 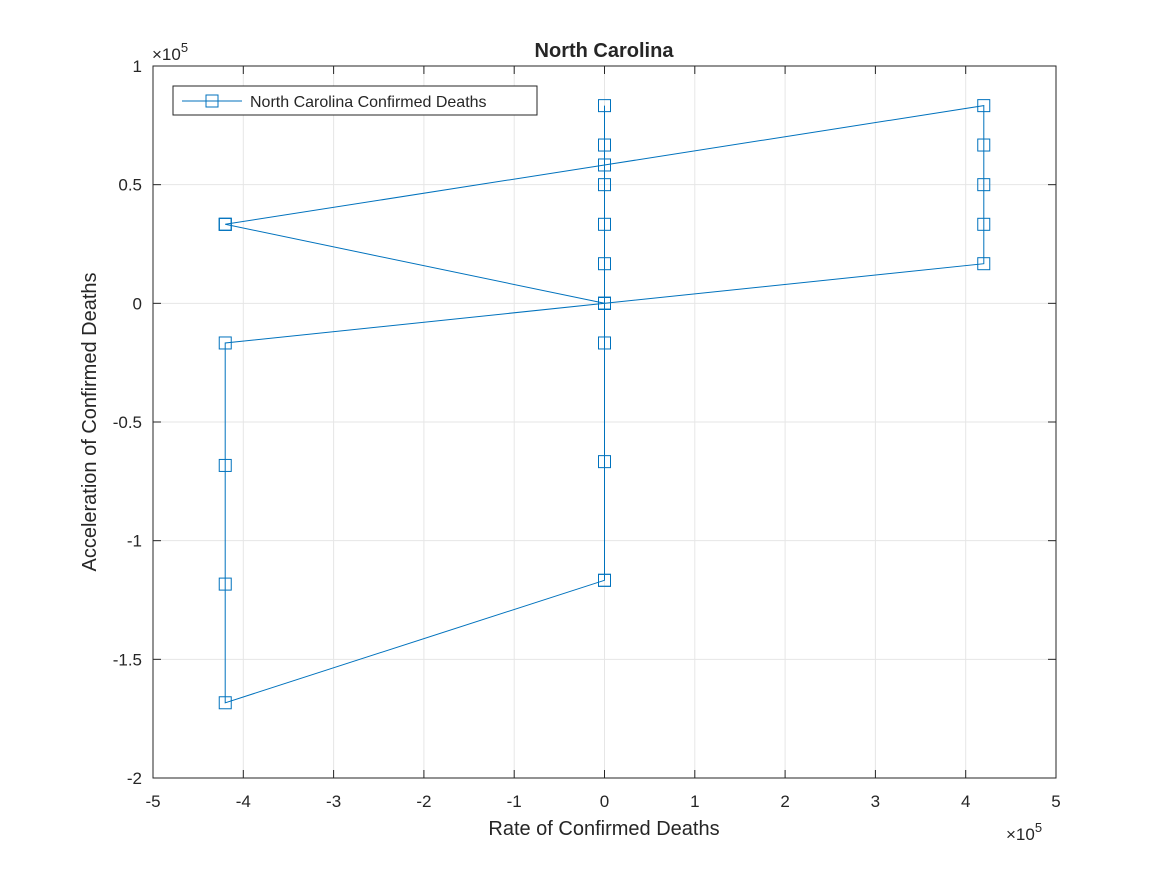 I want to click on x-tick-label: -5, so click(x=152, y=801).